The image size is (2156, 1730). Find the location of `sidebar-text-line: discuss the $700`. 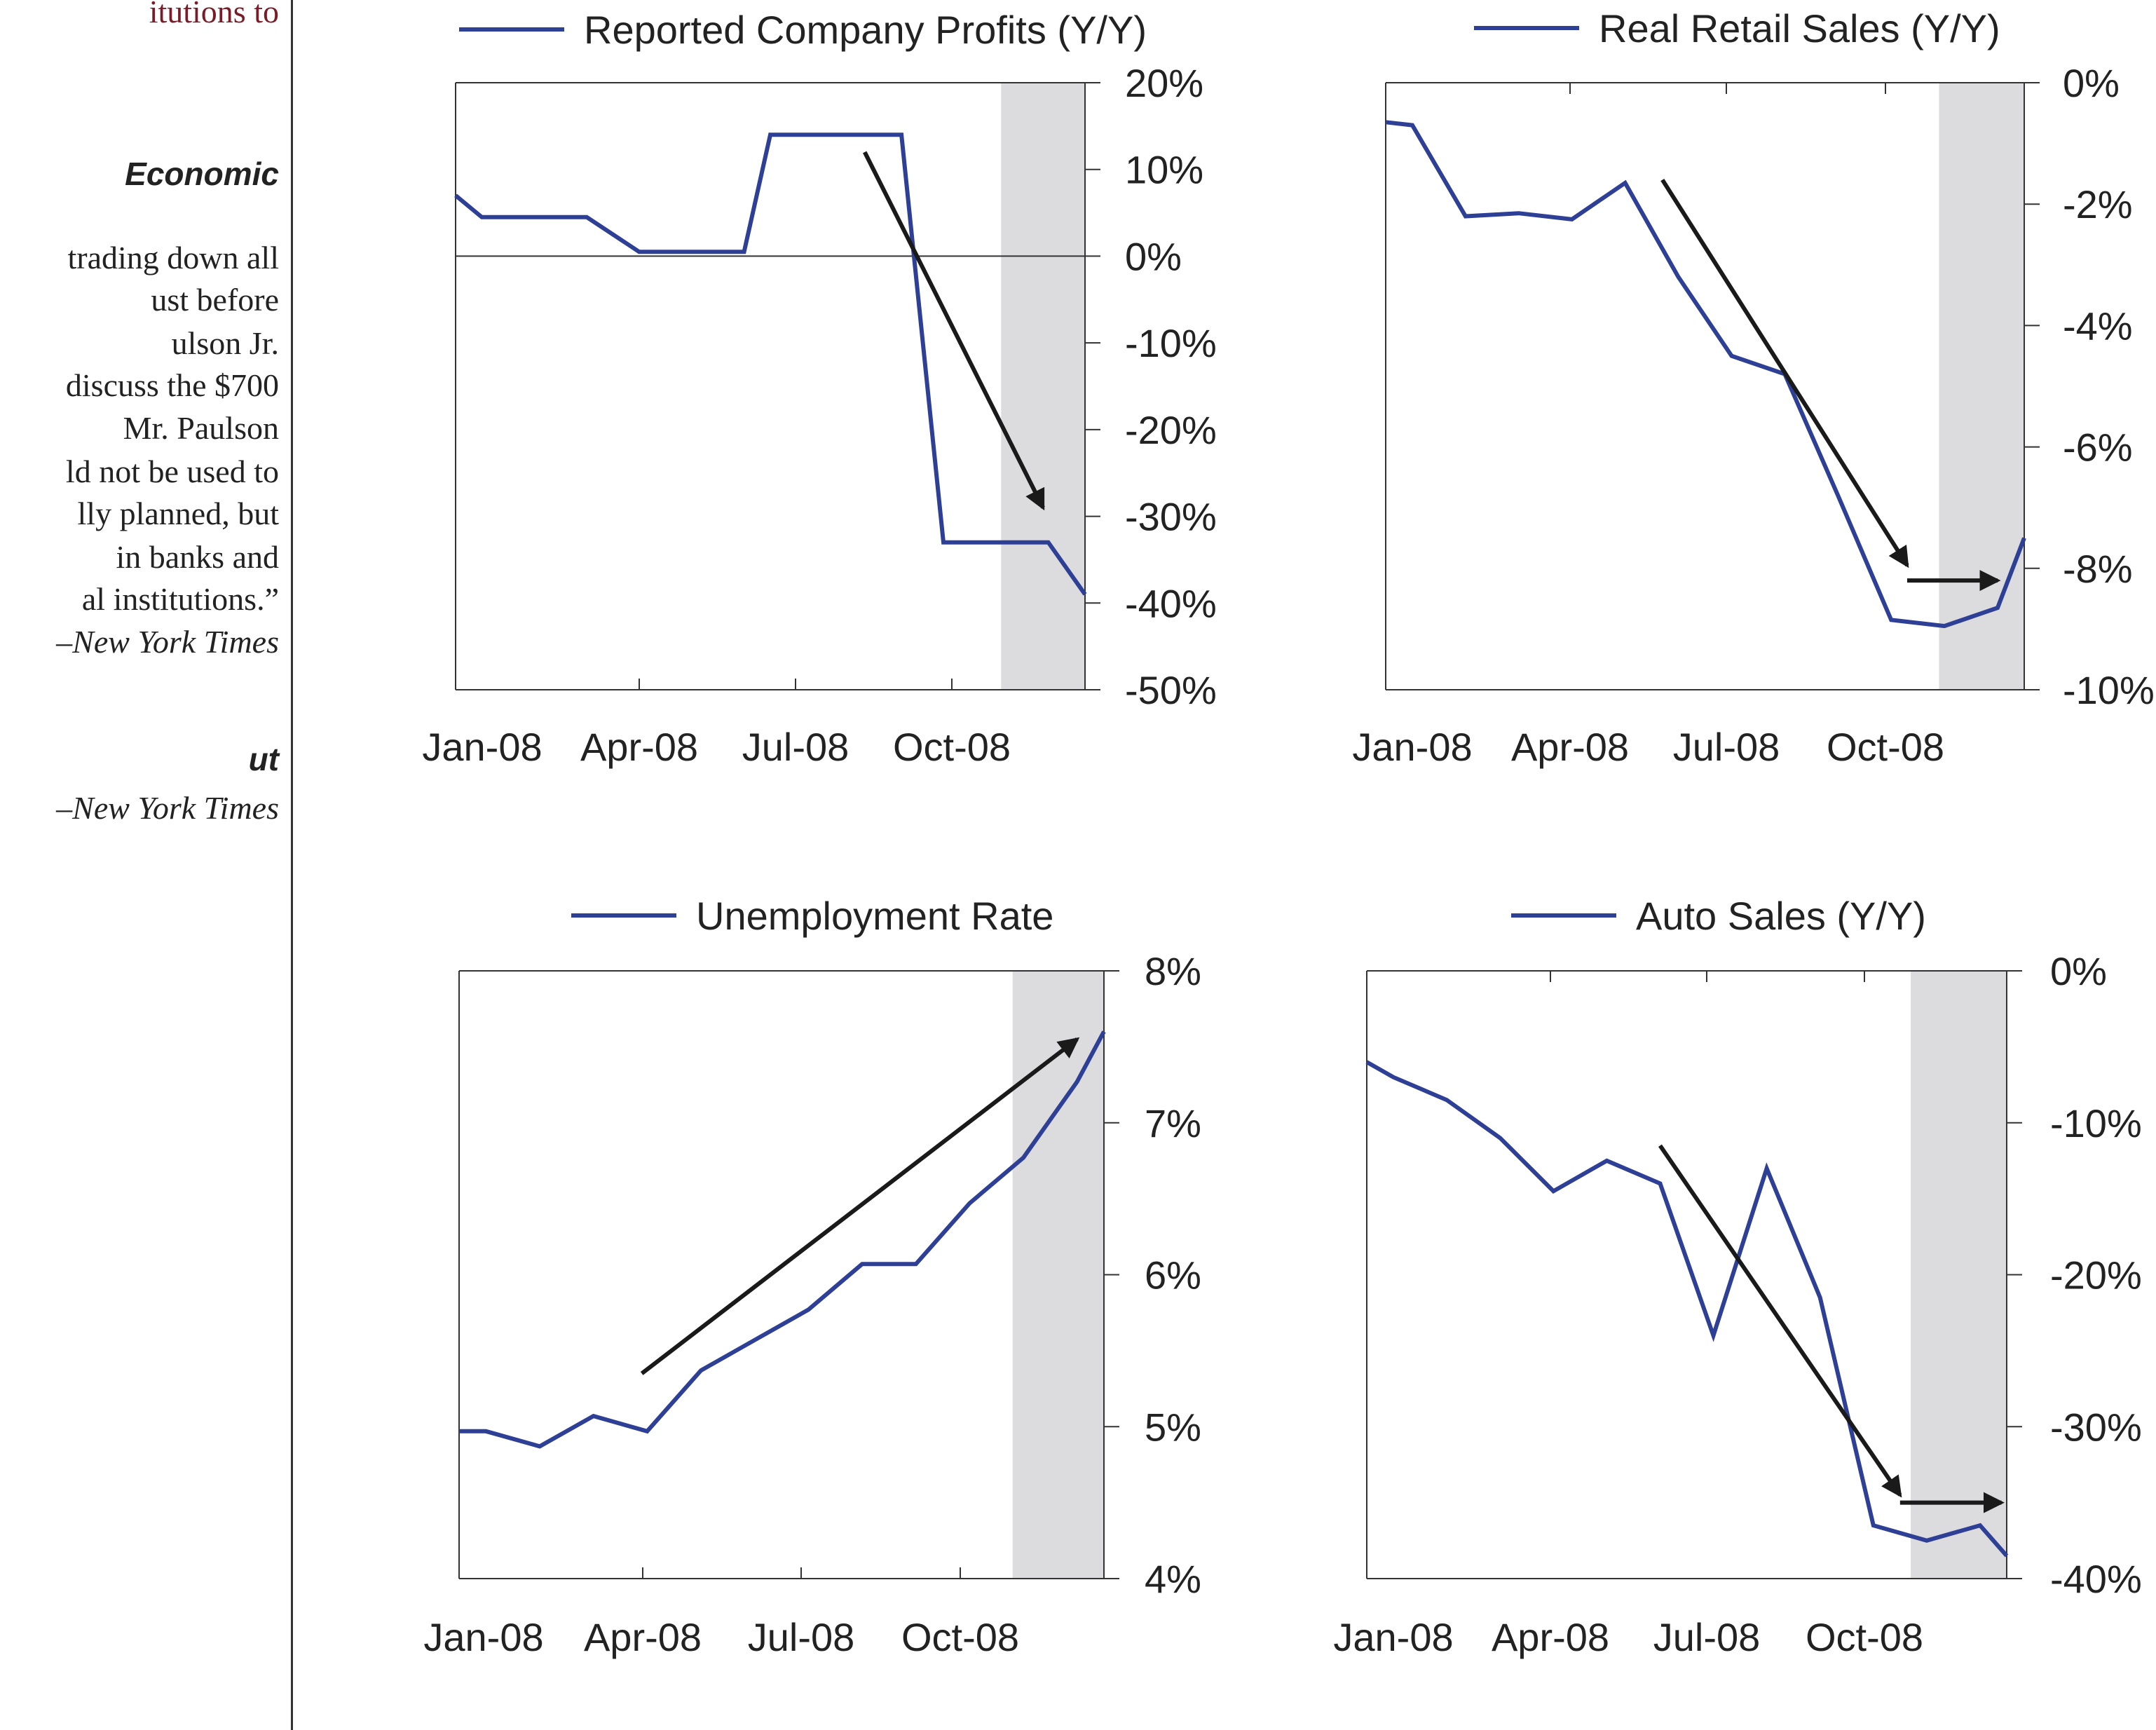

sidebar-text-line: discuss the $700 is located at coordinates (172, 385).